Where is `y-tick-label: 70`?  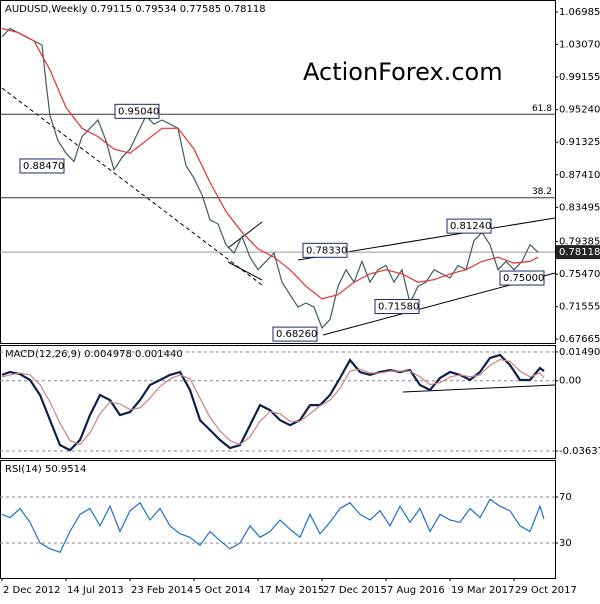
y-tick-label: 70 is located at coordinates (565, 497).